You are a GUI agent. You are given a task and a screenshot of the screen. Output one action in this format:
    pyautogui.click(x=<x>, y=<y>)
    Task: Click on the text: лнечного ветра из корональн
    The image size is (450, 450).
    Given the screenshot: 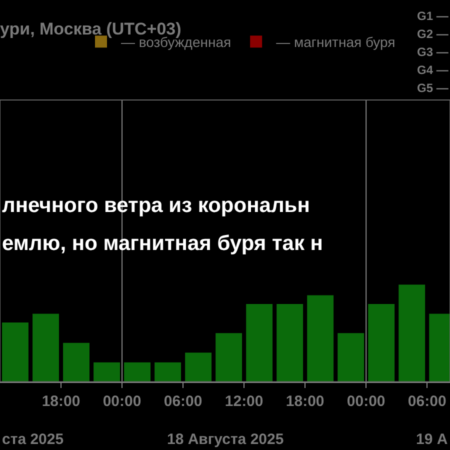 What is the action you would take?
    pyautogui.click(x=156, y=205)
    